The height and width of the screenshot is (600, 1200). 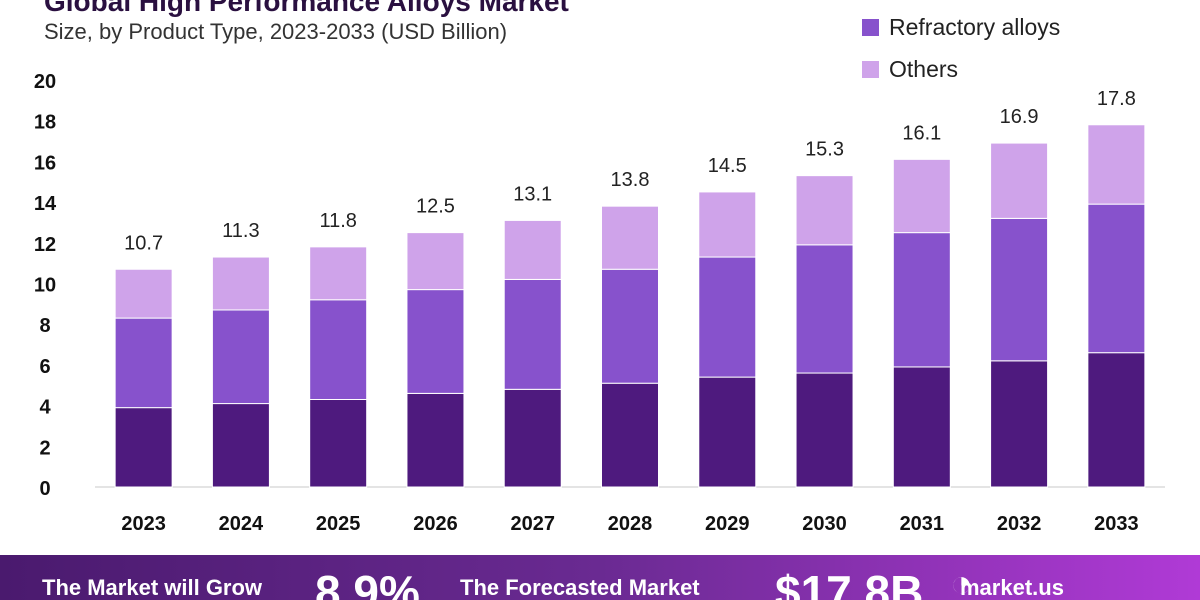 I want to click on y-tick-label: 12, so click(x=45, y=245).